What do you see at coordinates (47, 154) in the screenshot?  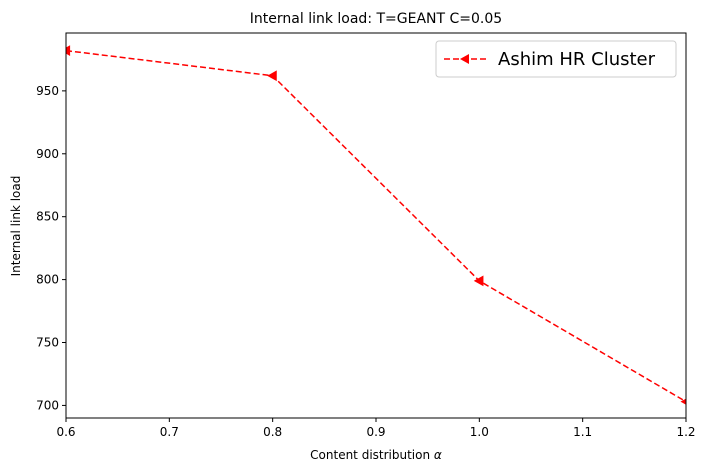 I see `y-tick-label: 900` at bounding box center [47, 154].